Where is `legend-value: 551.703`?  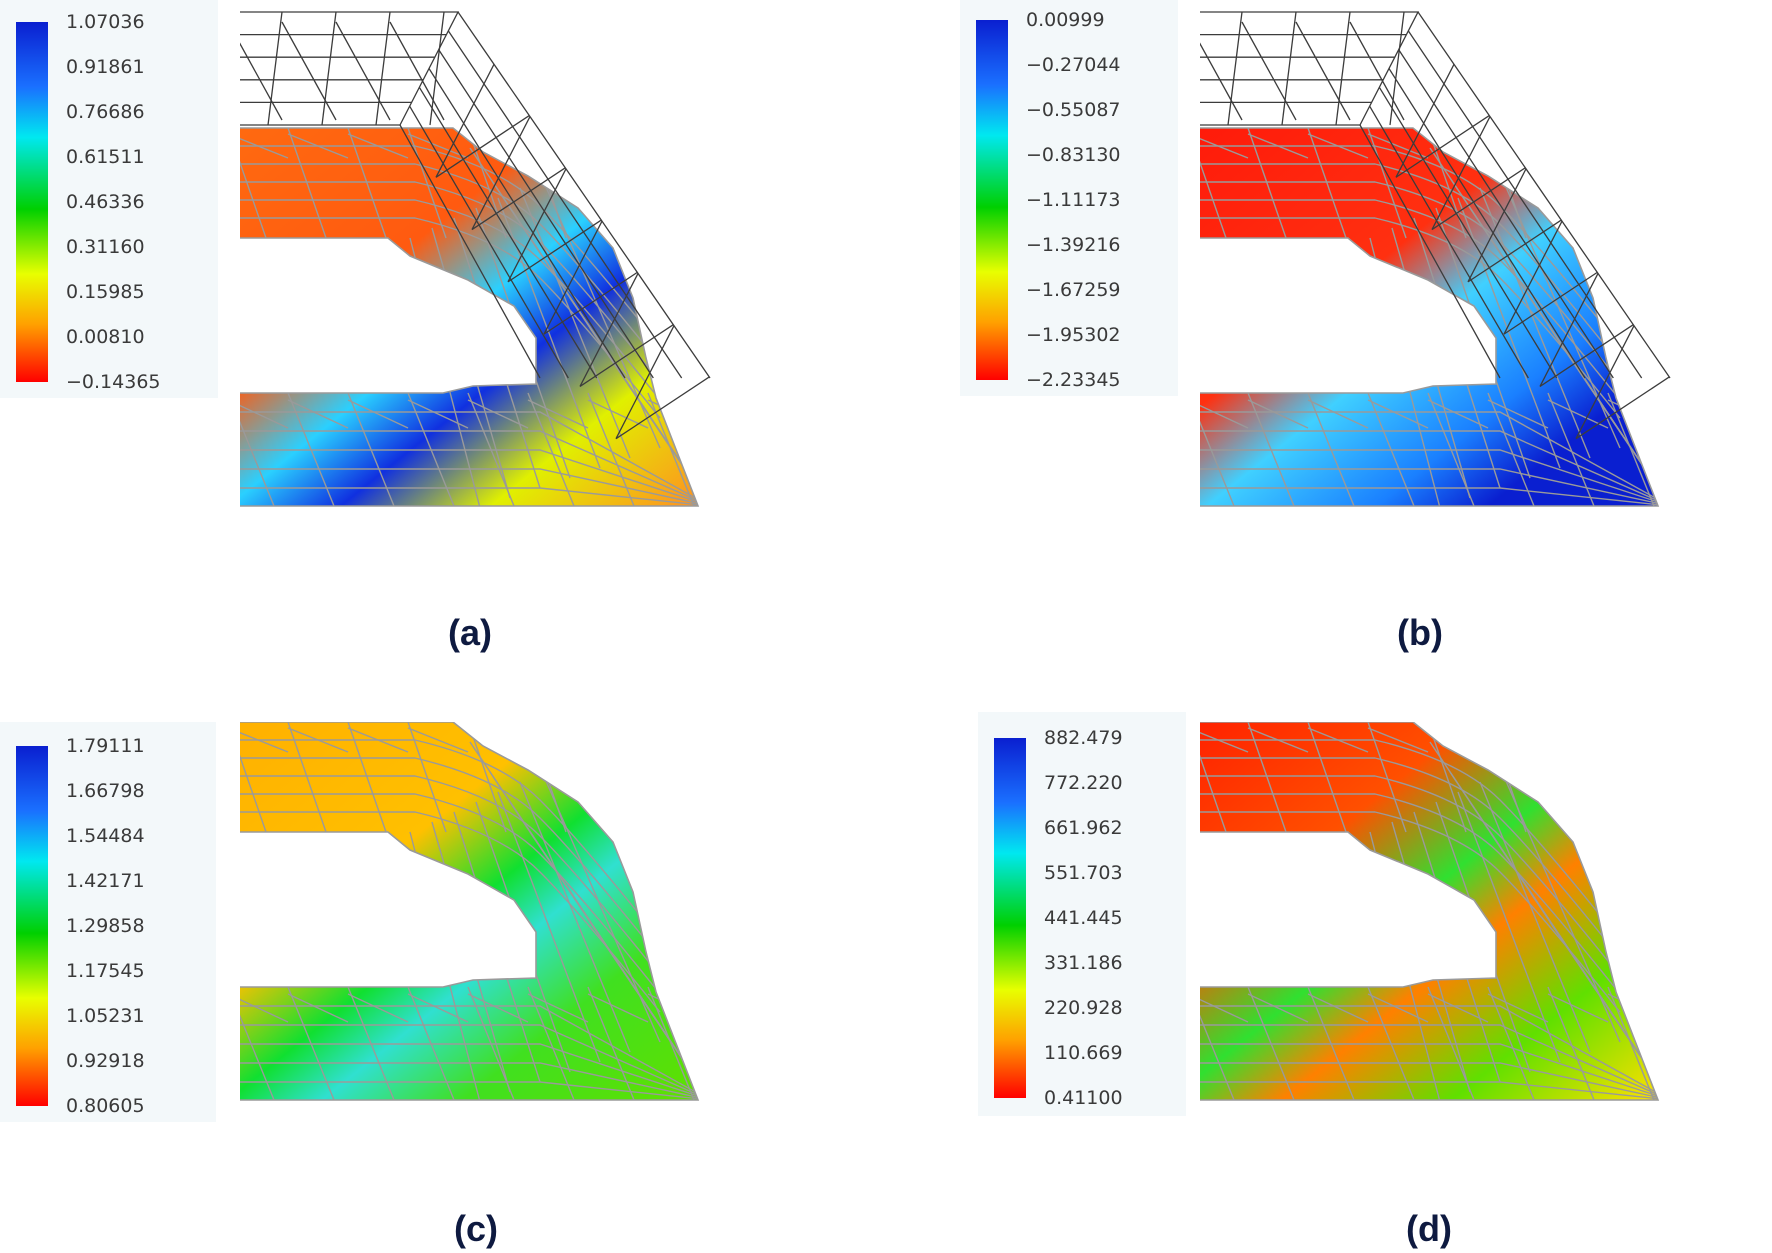
legend-value: 551.703 is located at coordinates (1083, 873).